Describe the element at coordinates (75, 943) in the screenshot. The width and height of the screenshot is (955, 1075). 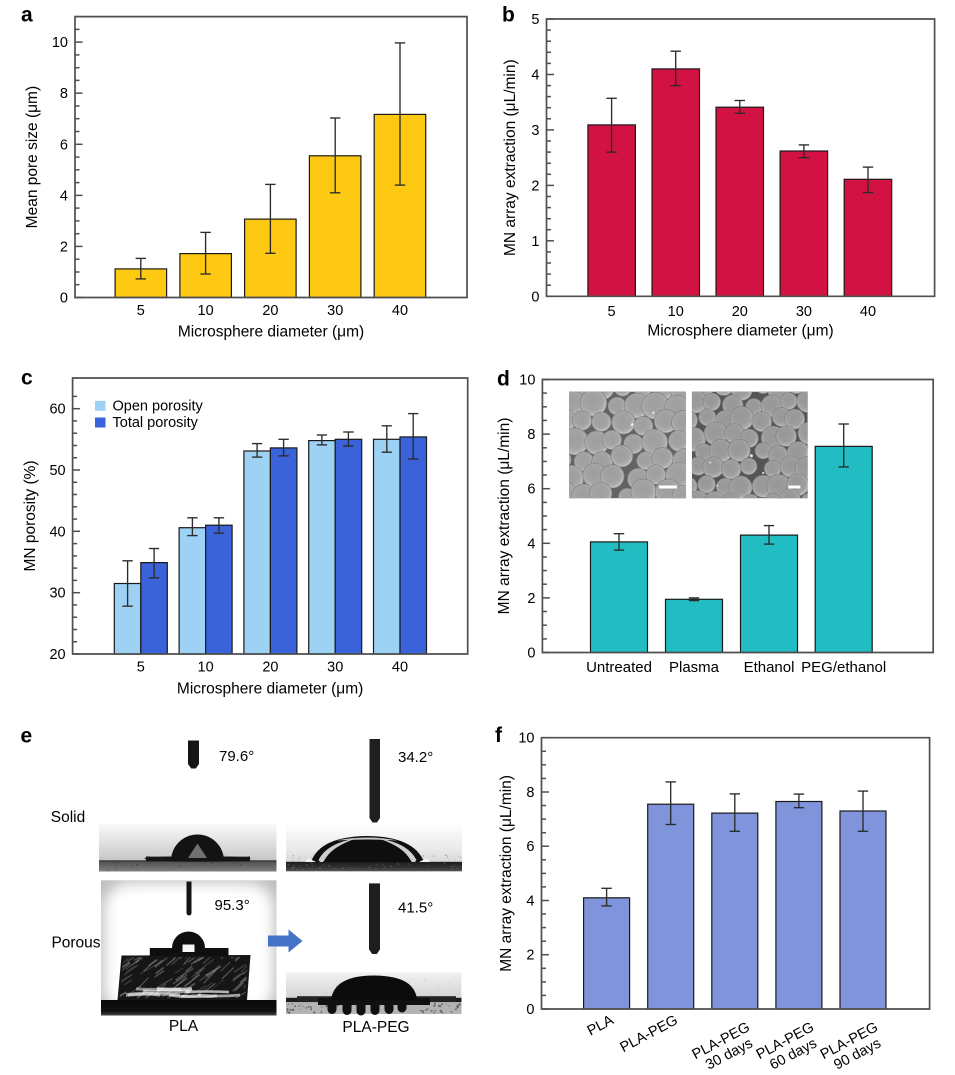
I see `svg-text: Porous` at that location.